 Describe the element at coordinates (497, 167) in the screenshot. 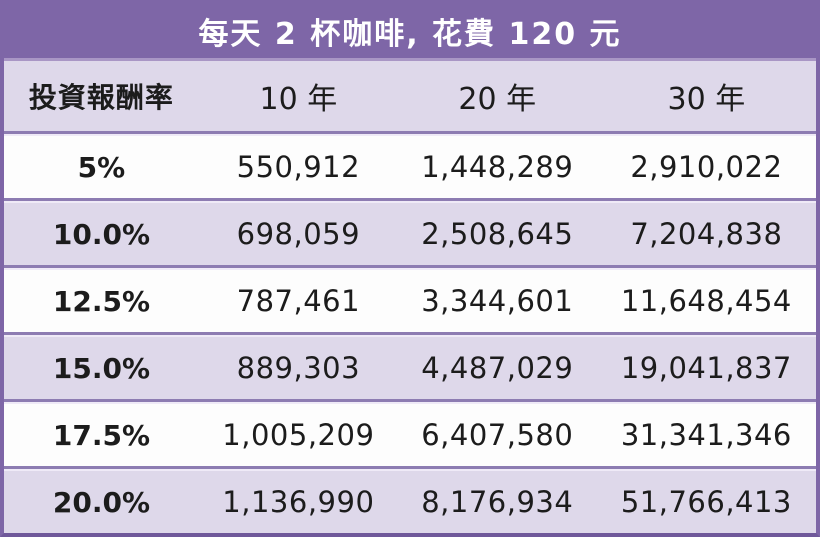

I see `value-cell-20y: 1,448,289` at that location.